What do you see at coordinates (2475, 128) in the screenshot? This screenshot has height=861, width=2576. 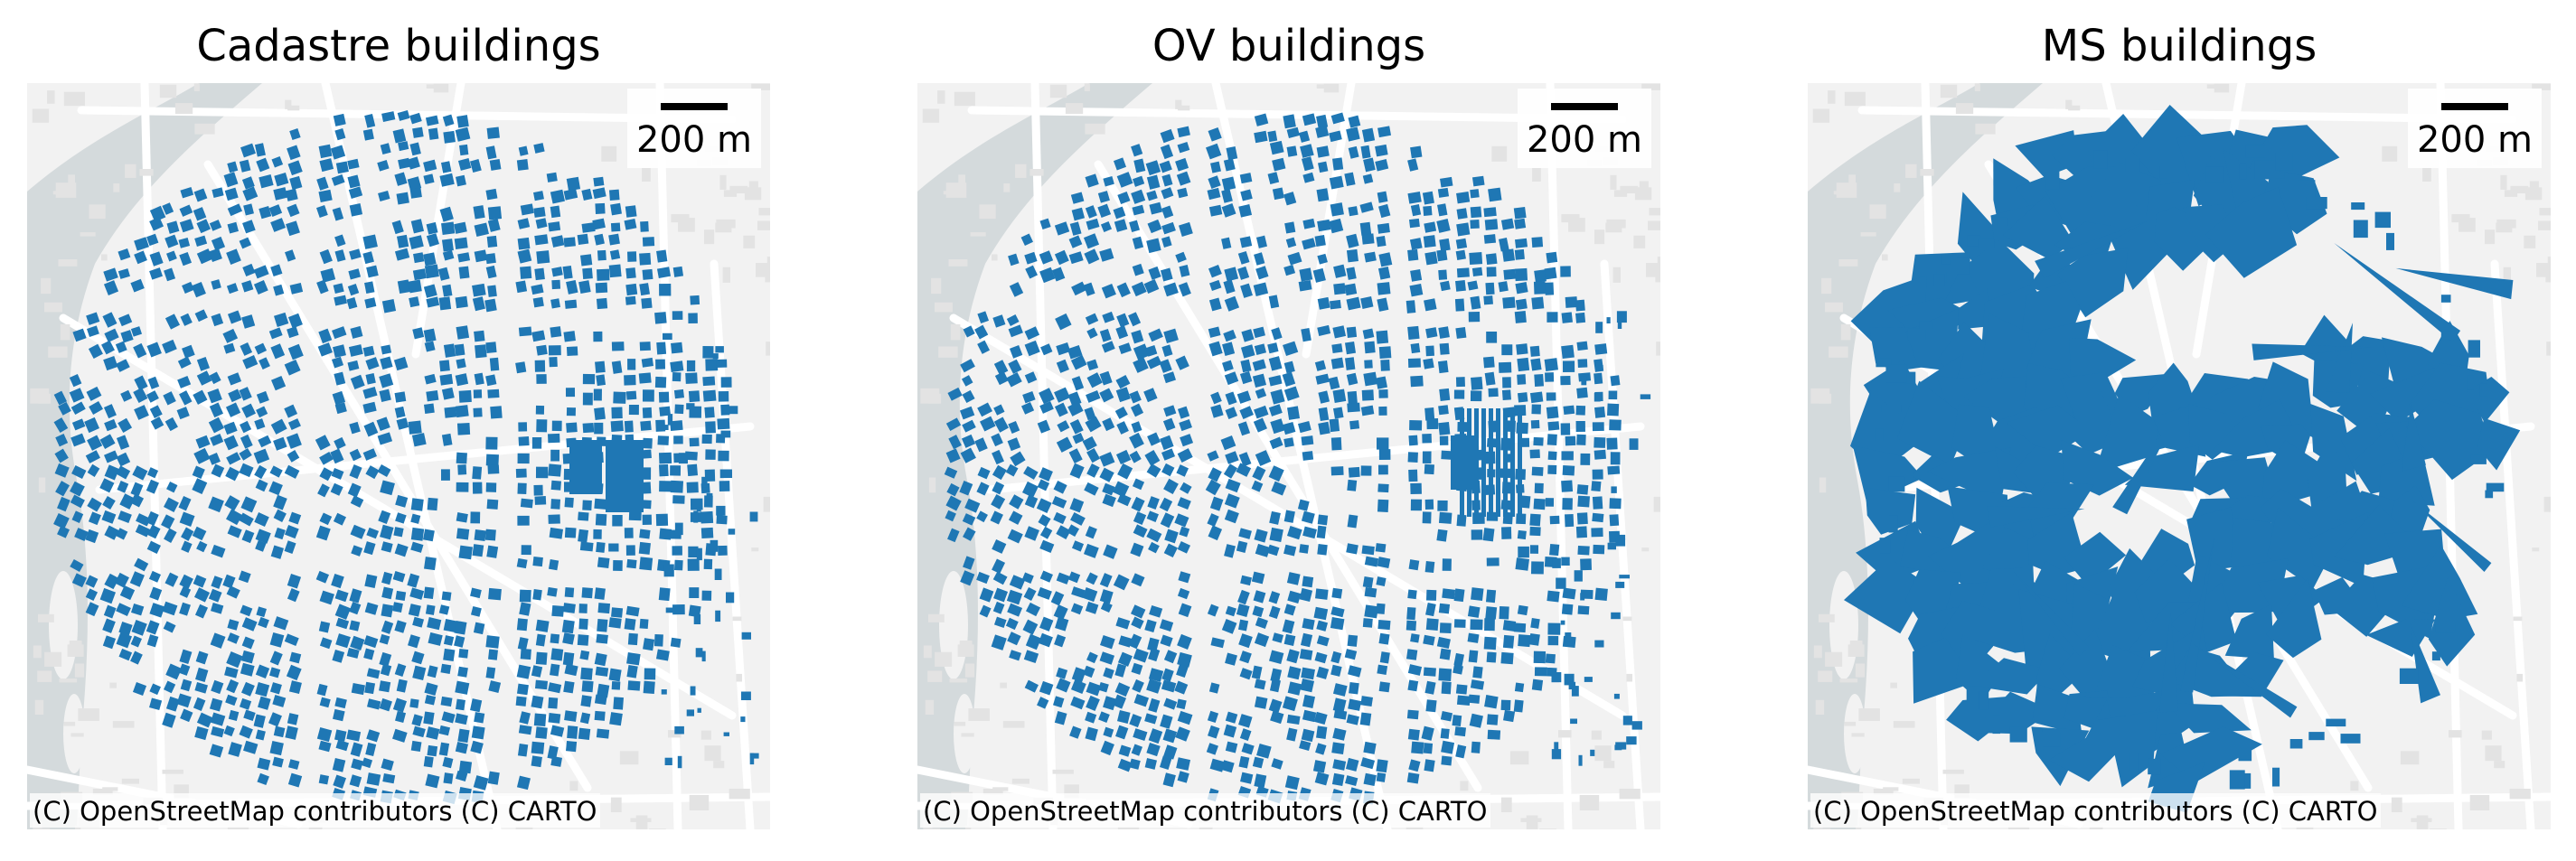 I see `scale-bar: 200 m` at bounding box center [2475, 128].